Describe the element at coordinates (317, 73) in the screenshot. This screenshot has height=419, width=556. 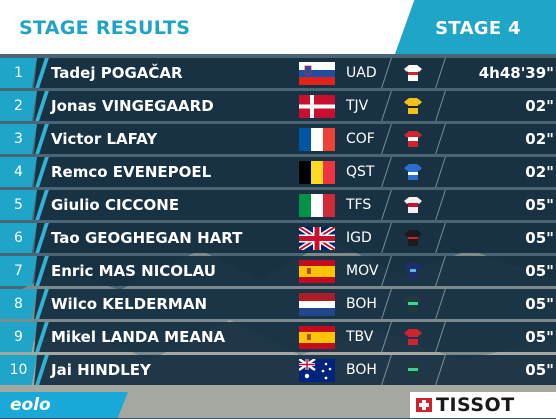
I see `slovenia-flag-icon` at that location.